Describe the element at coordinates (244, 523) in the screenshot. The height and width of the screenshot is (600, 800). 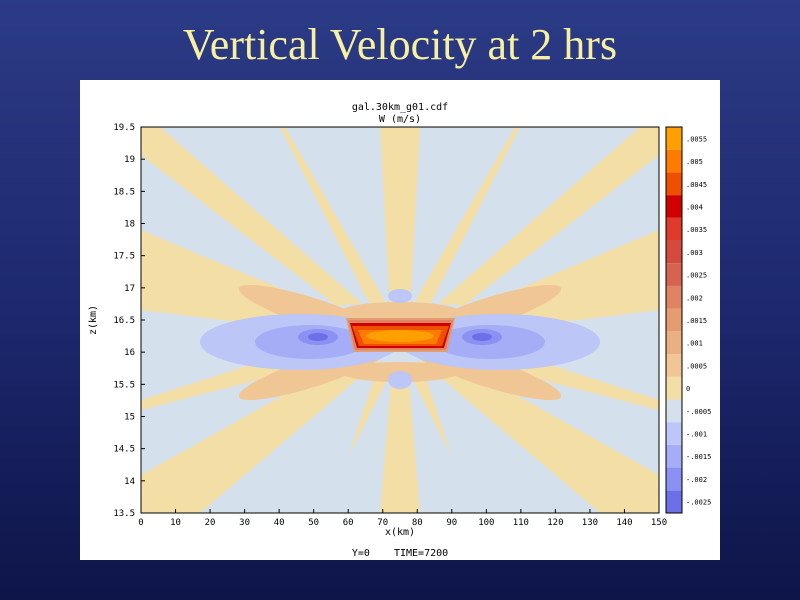
I see `x-tick-label: 30` at that location.